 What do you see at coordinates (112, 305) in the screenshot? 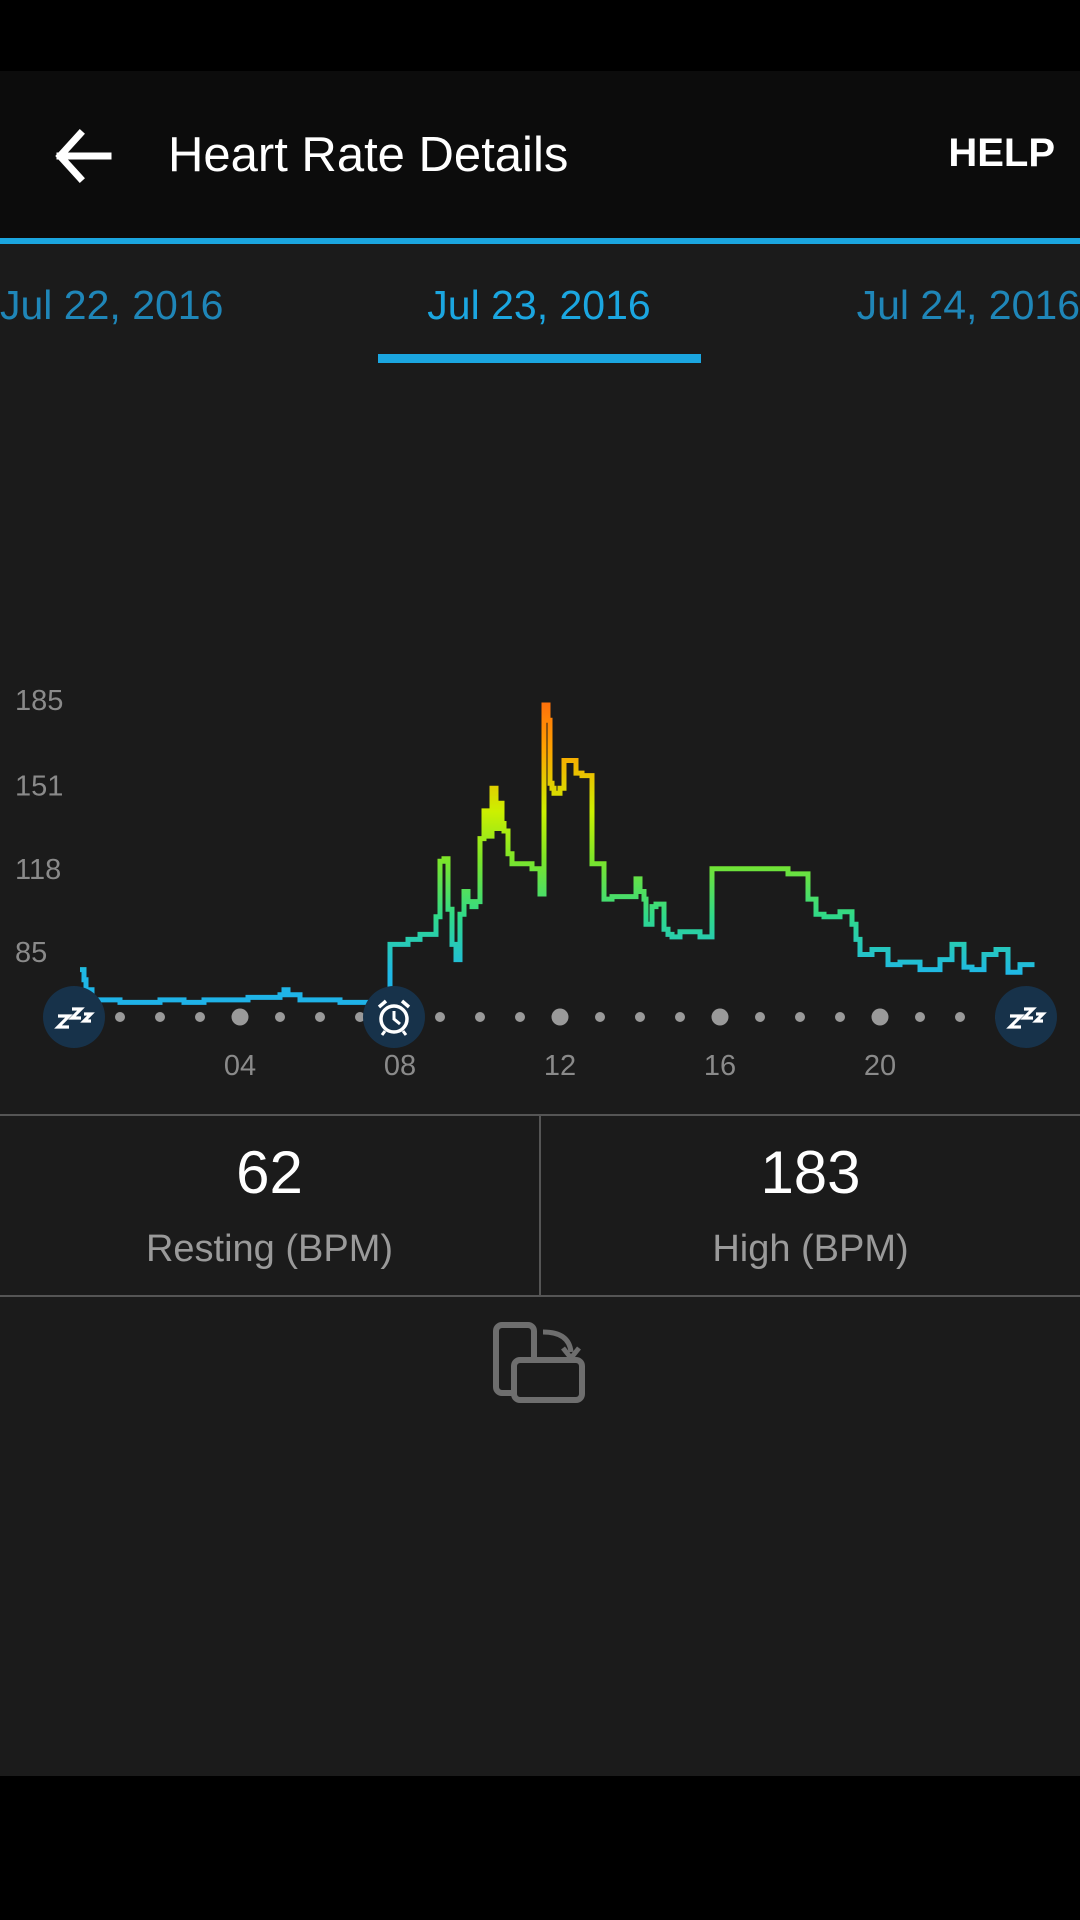
I see `tab-previous-day: Jul 22, 2016` at bounding box center [112, 305].